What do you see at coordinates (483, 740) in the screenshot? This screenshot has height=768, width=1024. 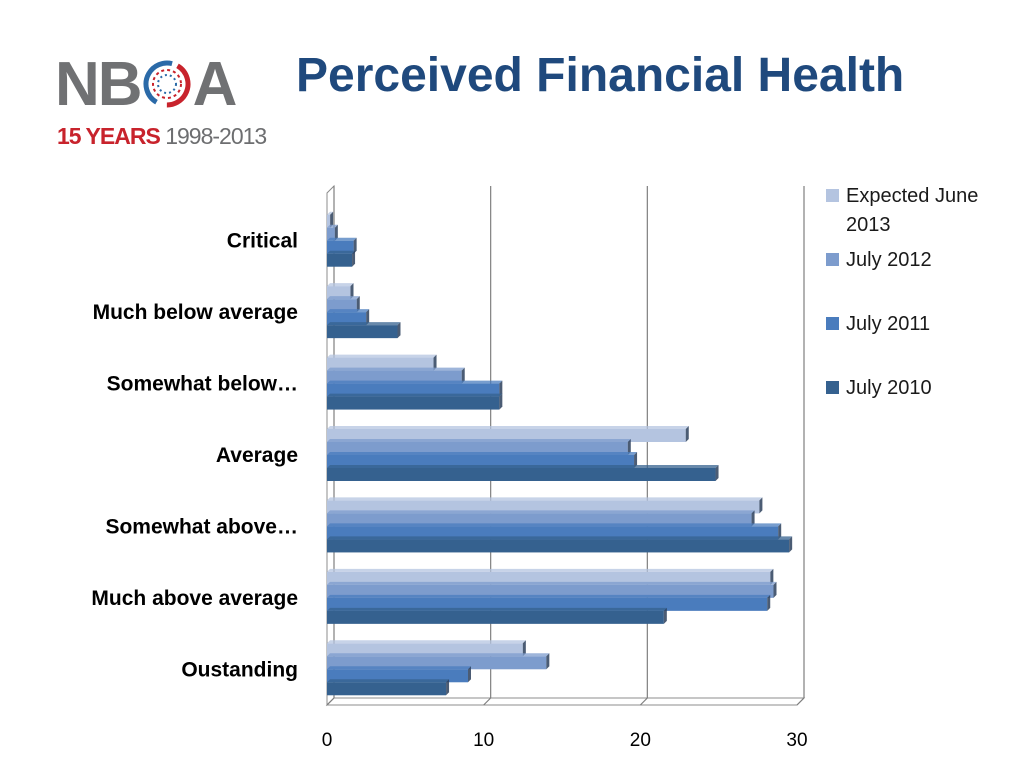 I see `x-tick-label: 10` at bounding box center [483, 740].